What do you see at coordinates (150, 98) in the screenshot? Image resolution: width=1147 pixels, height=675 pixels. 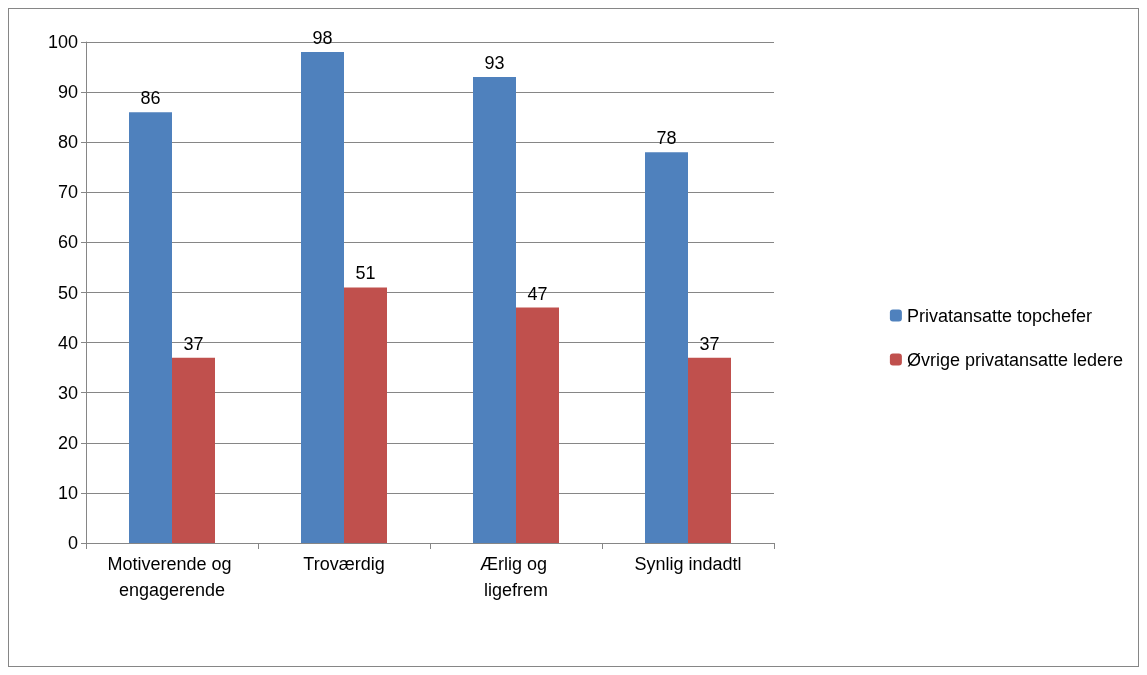 I see `data-label: 86` at bounding box center [150, 98].